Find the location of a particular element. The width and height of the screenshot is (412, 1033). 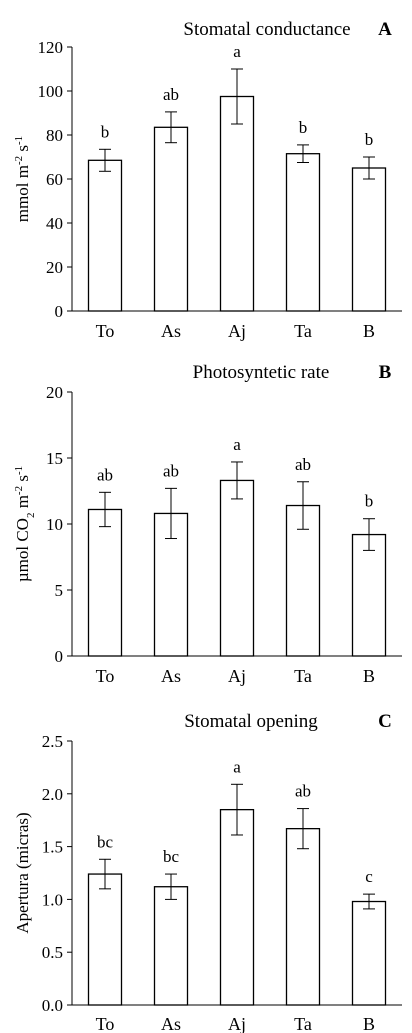

y-axis-label-part: m is located at coordinates (22, 503).